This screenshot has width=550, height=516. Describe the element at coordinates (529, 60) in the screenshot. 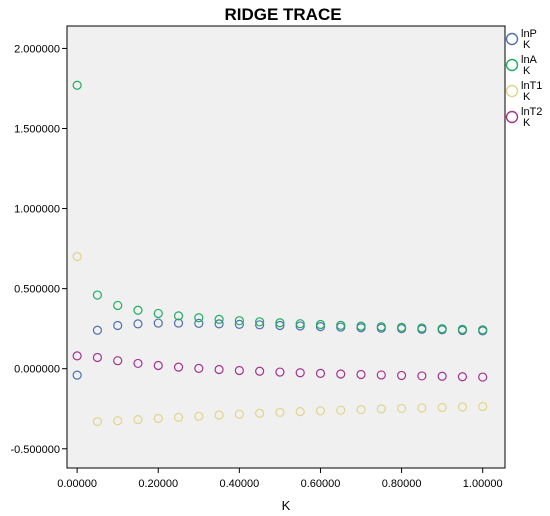

I see `legend-label: lnA` at that location.